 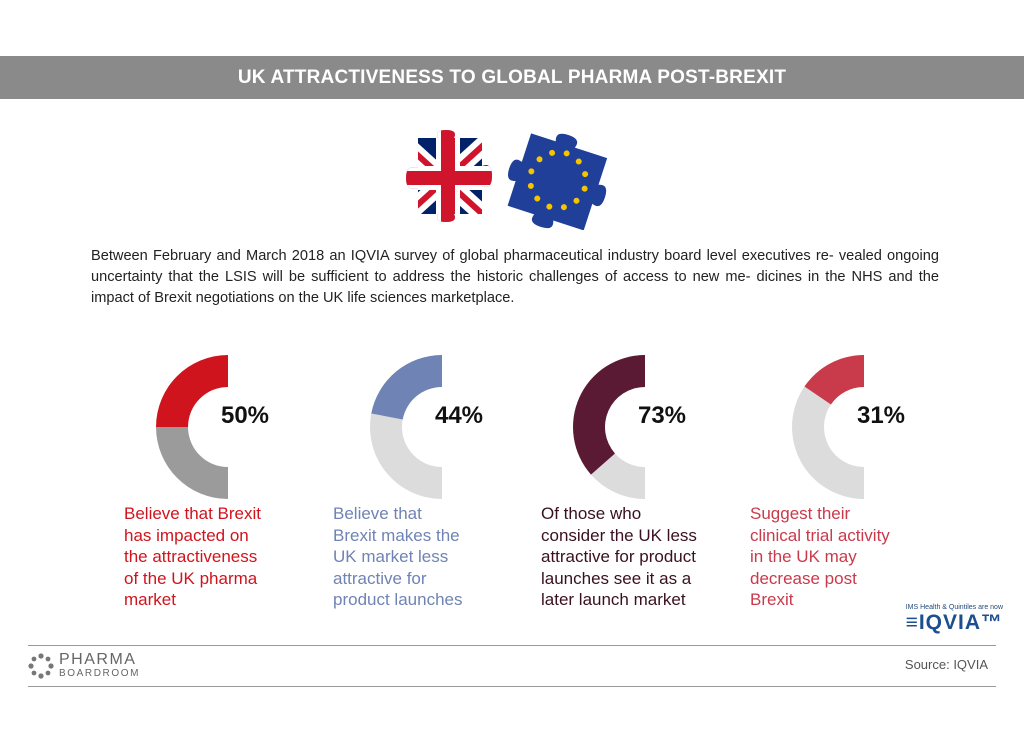 I want to click on caption-line: in the UK may, so click(x=803, y=557).